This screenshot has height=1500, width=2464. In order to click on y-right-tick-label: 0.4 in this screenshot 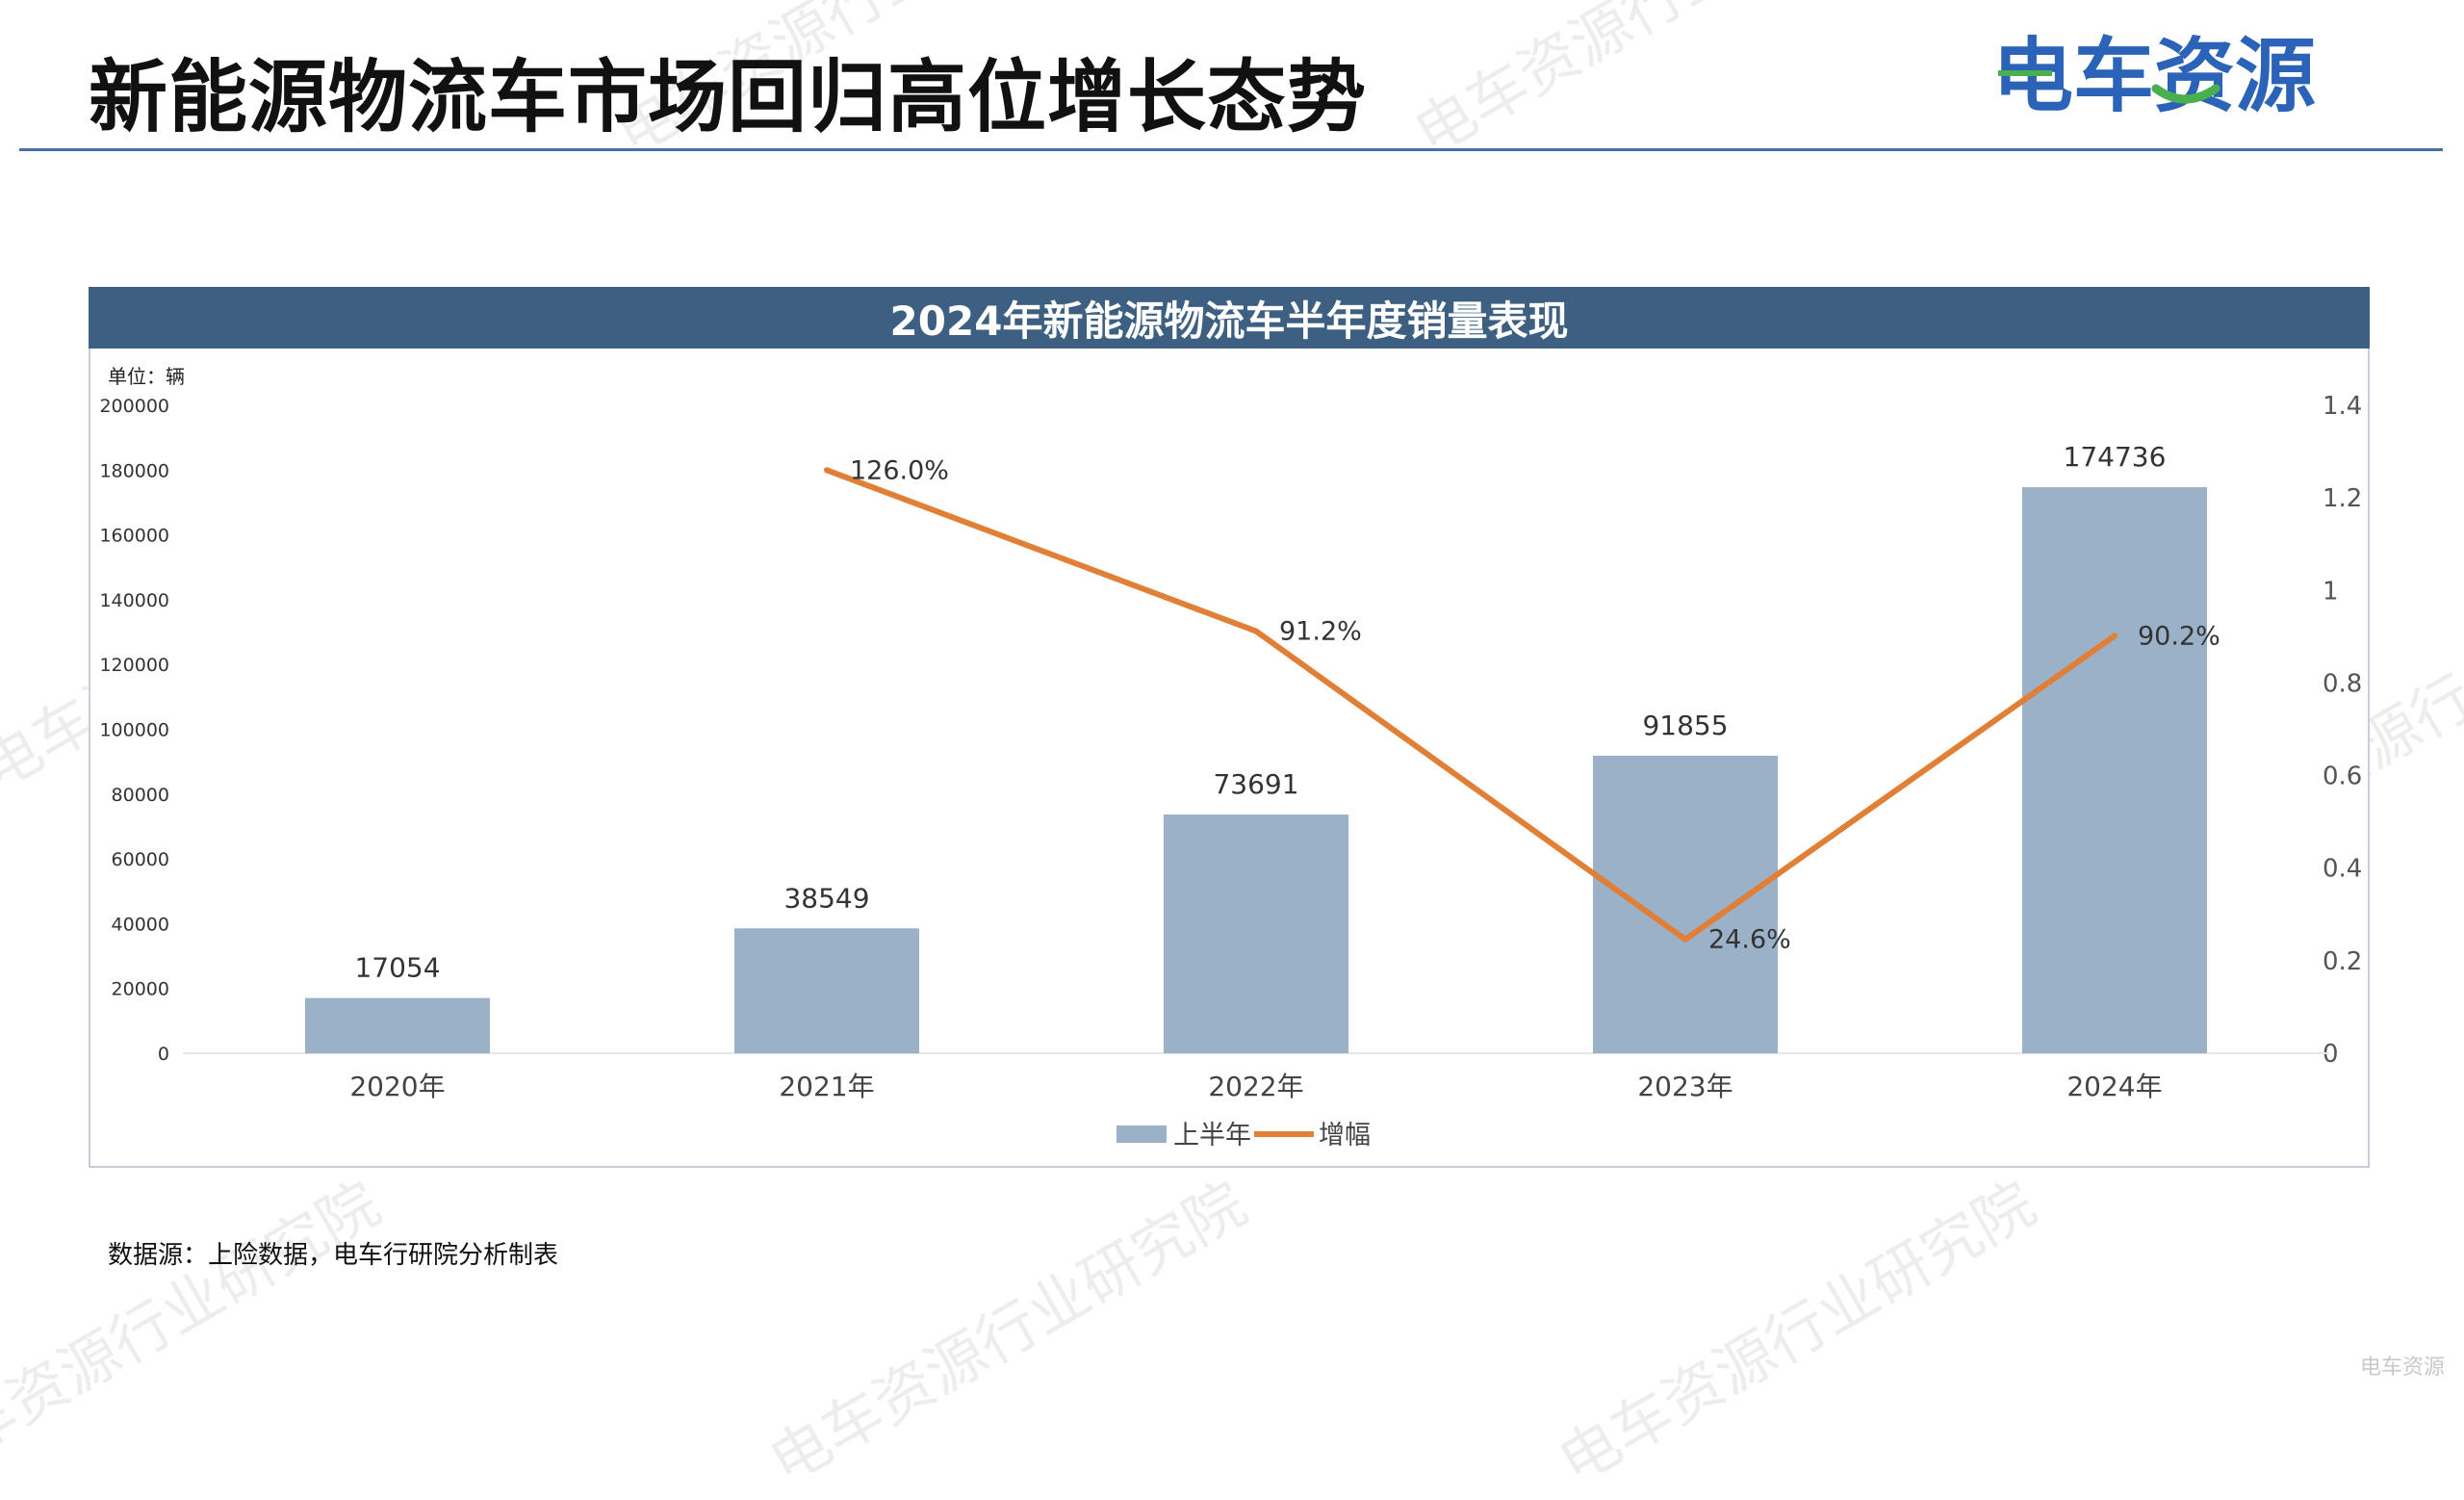, I will do `click(2342, 869)`.